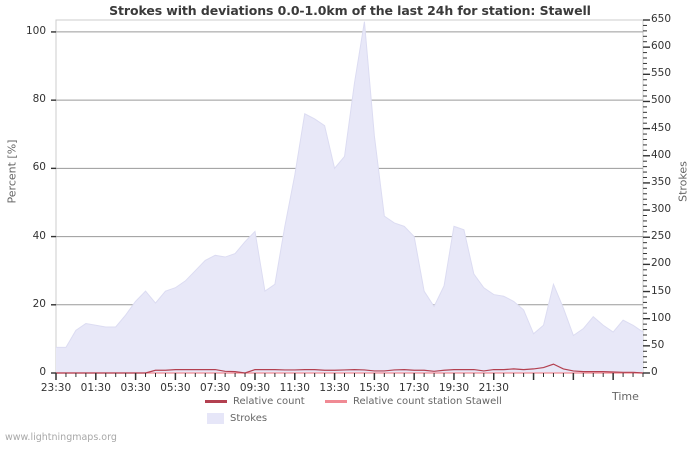  I want to click on y-tick-label-right: 450, so click(661, 127).